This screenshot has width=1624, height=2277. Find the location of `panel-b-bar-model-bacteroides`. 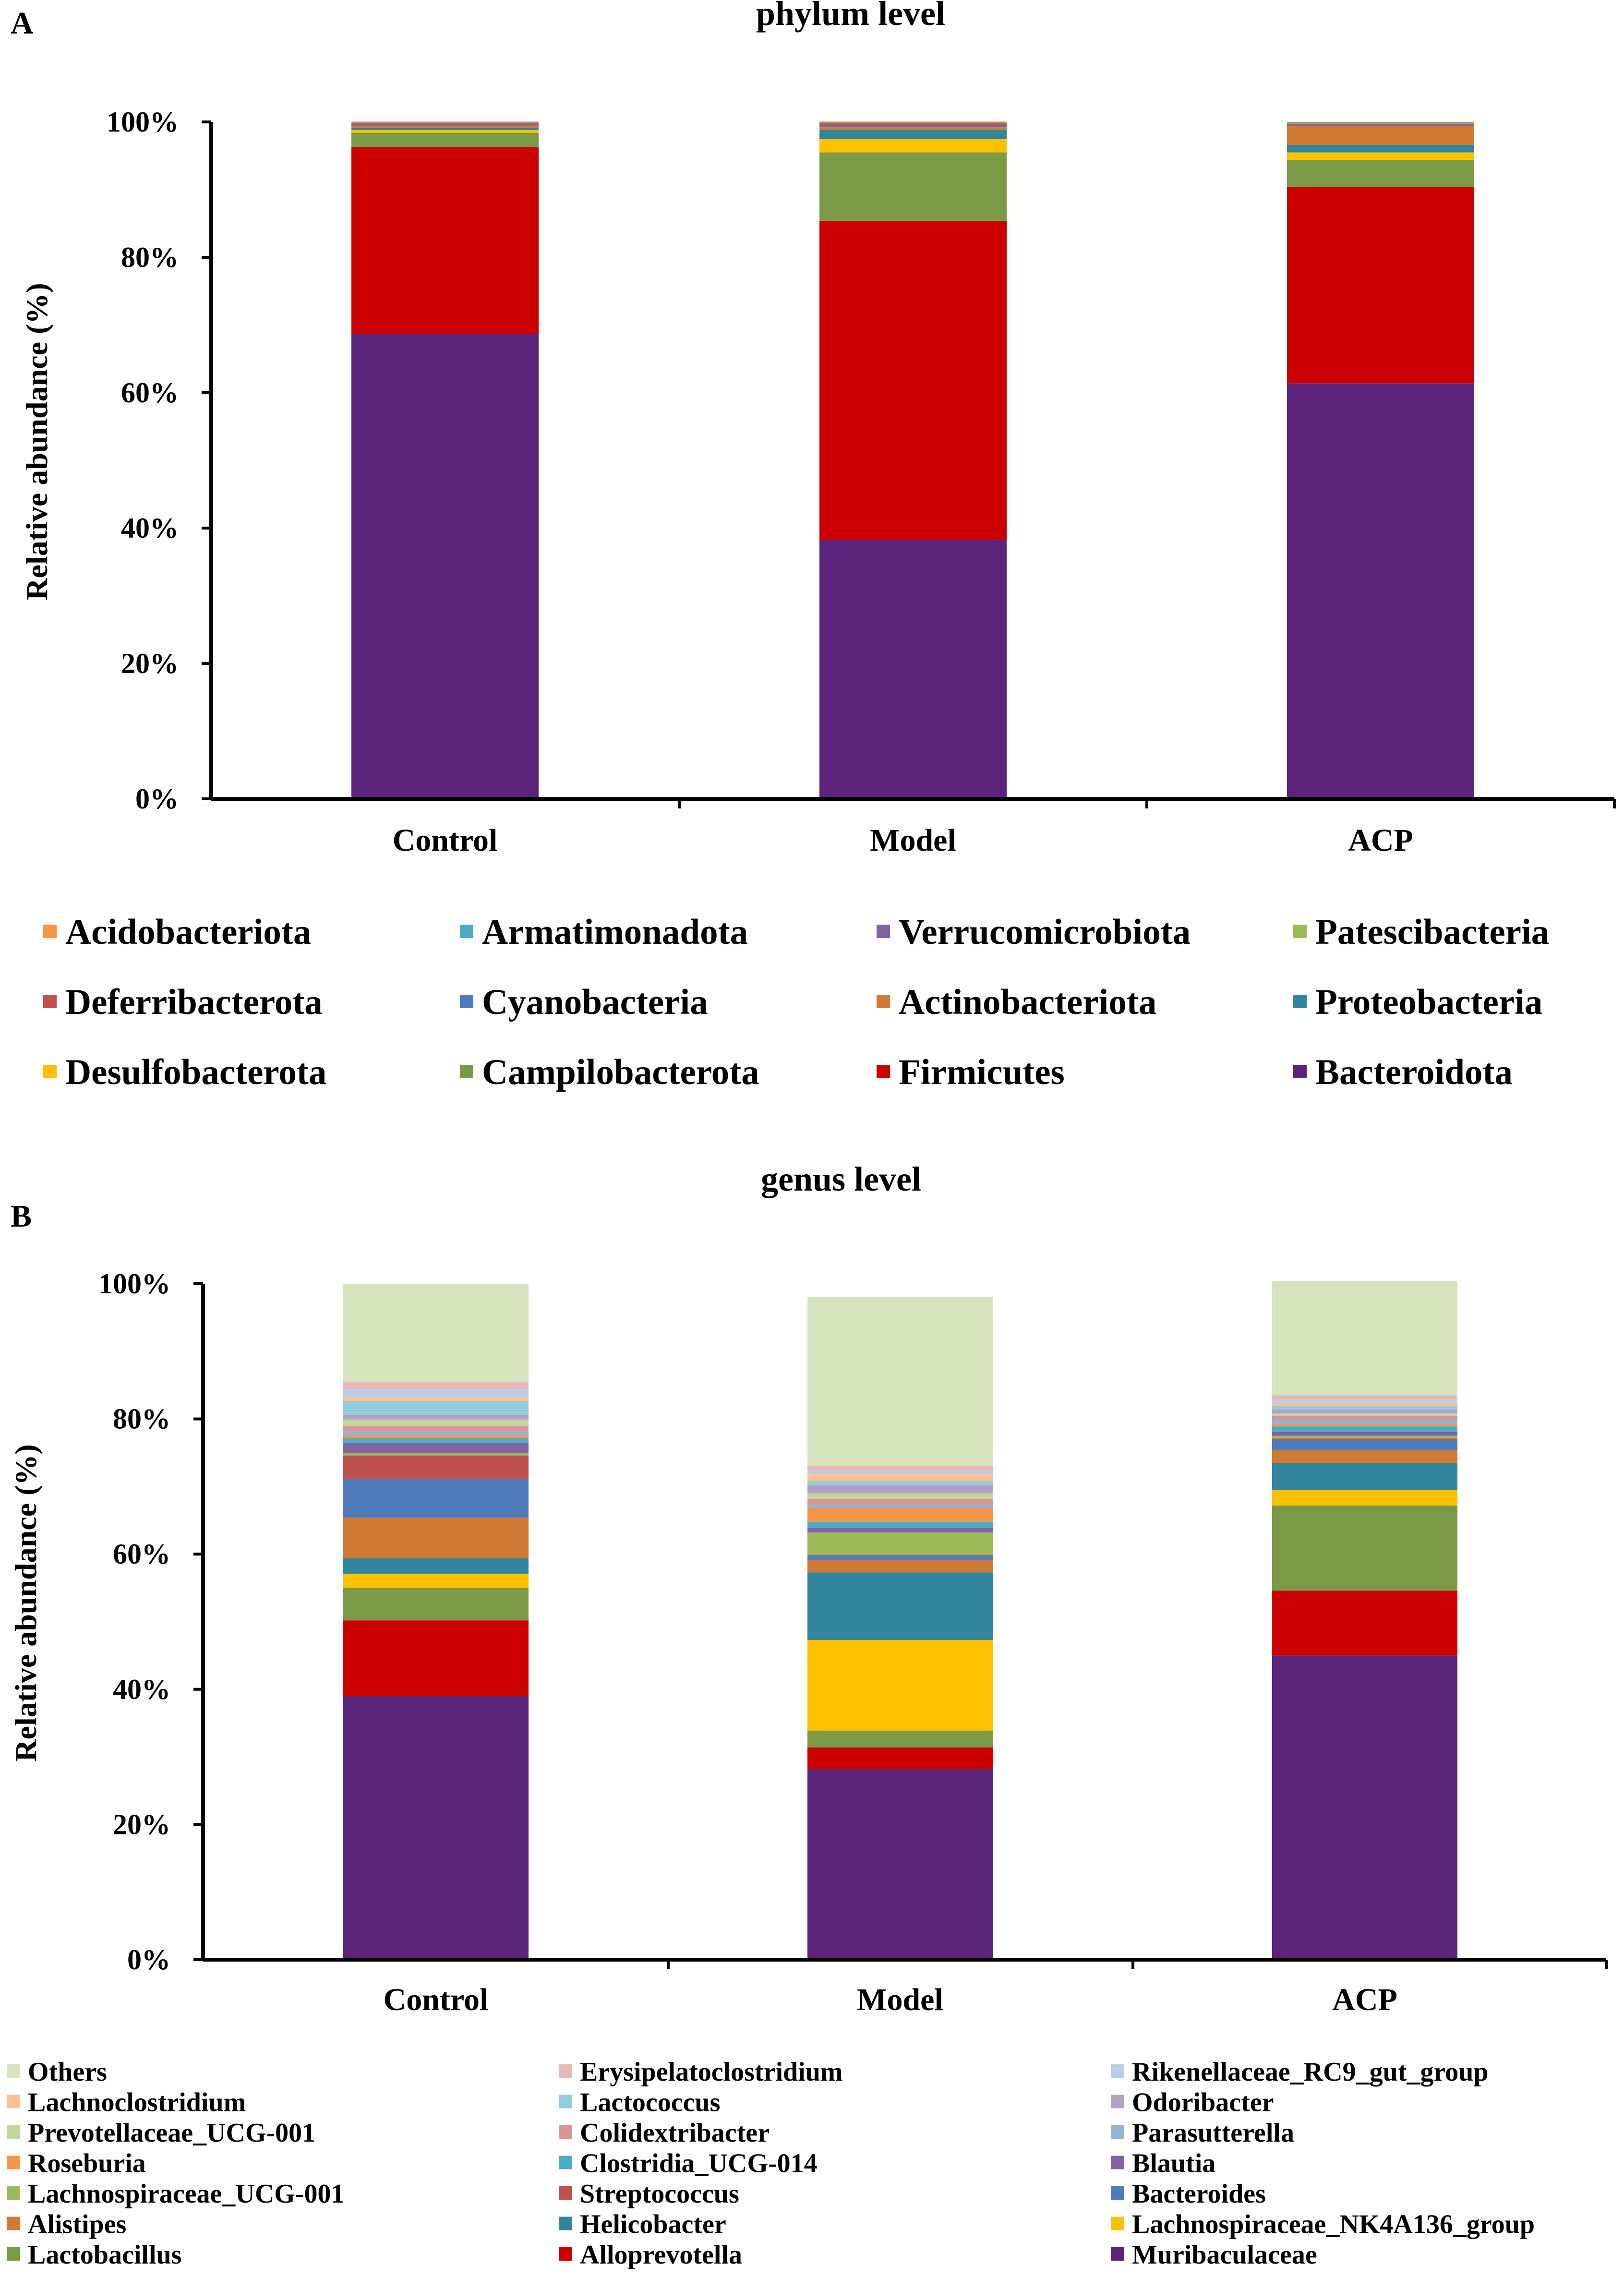

panel-b-bar-model-bacteroides is located at coordinates (900, 1557).